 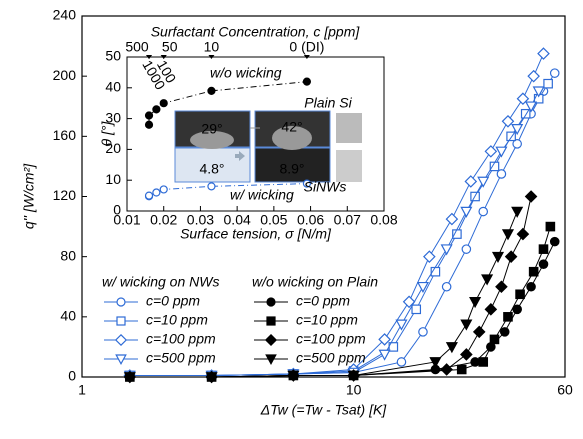 I want to click on top-axis-label: Surfactant Concentration, c [ppm], so click(x=256, y=32).